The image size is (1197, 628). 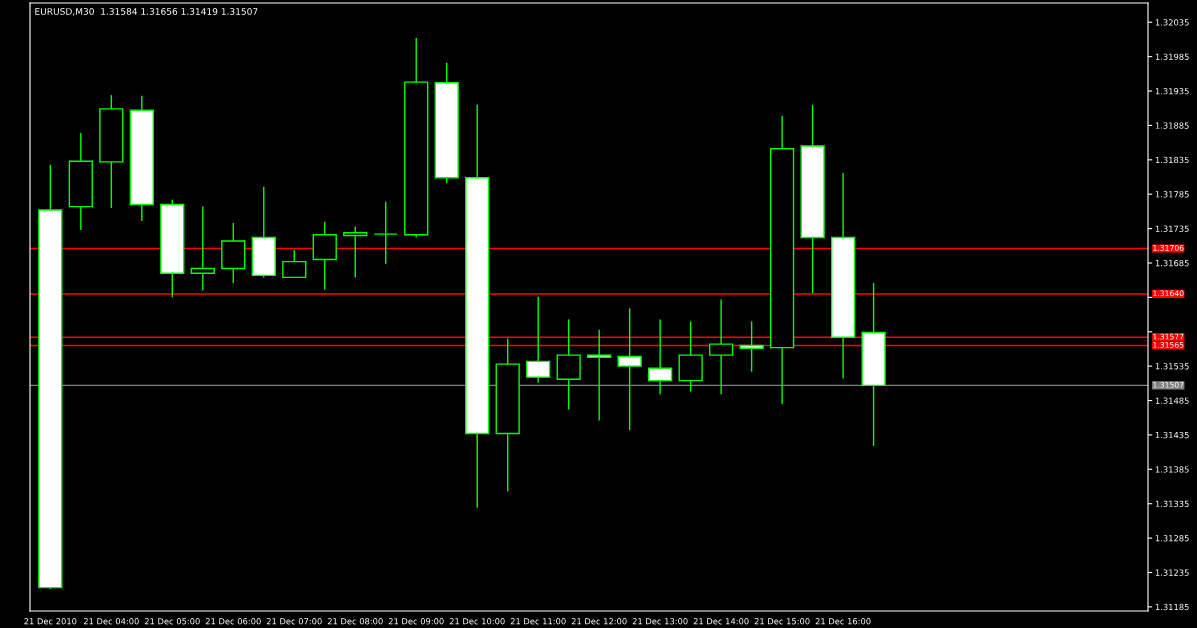 What do you see at coordinates (172, 621) in the screenshot?
I see `x-tick-label: 21 Dec 05:00` at bounding box center [172, 621].